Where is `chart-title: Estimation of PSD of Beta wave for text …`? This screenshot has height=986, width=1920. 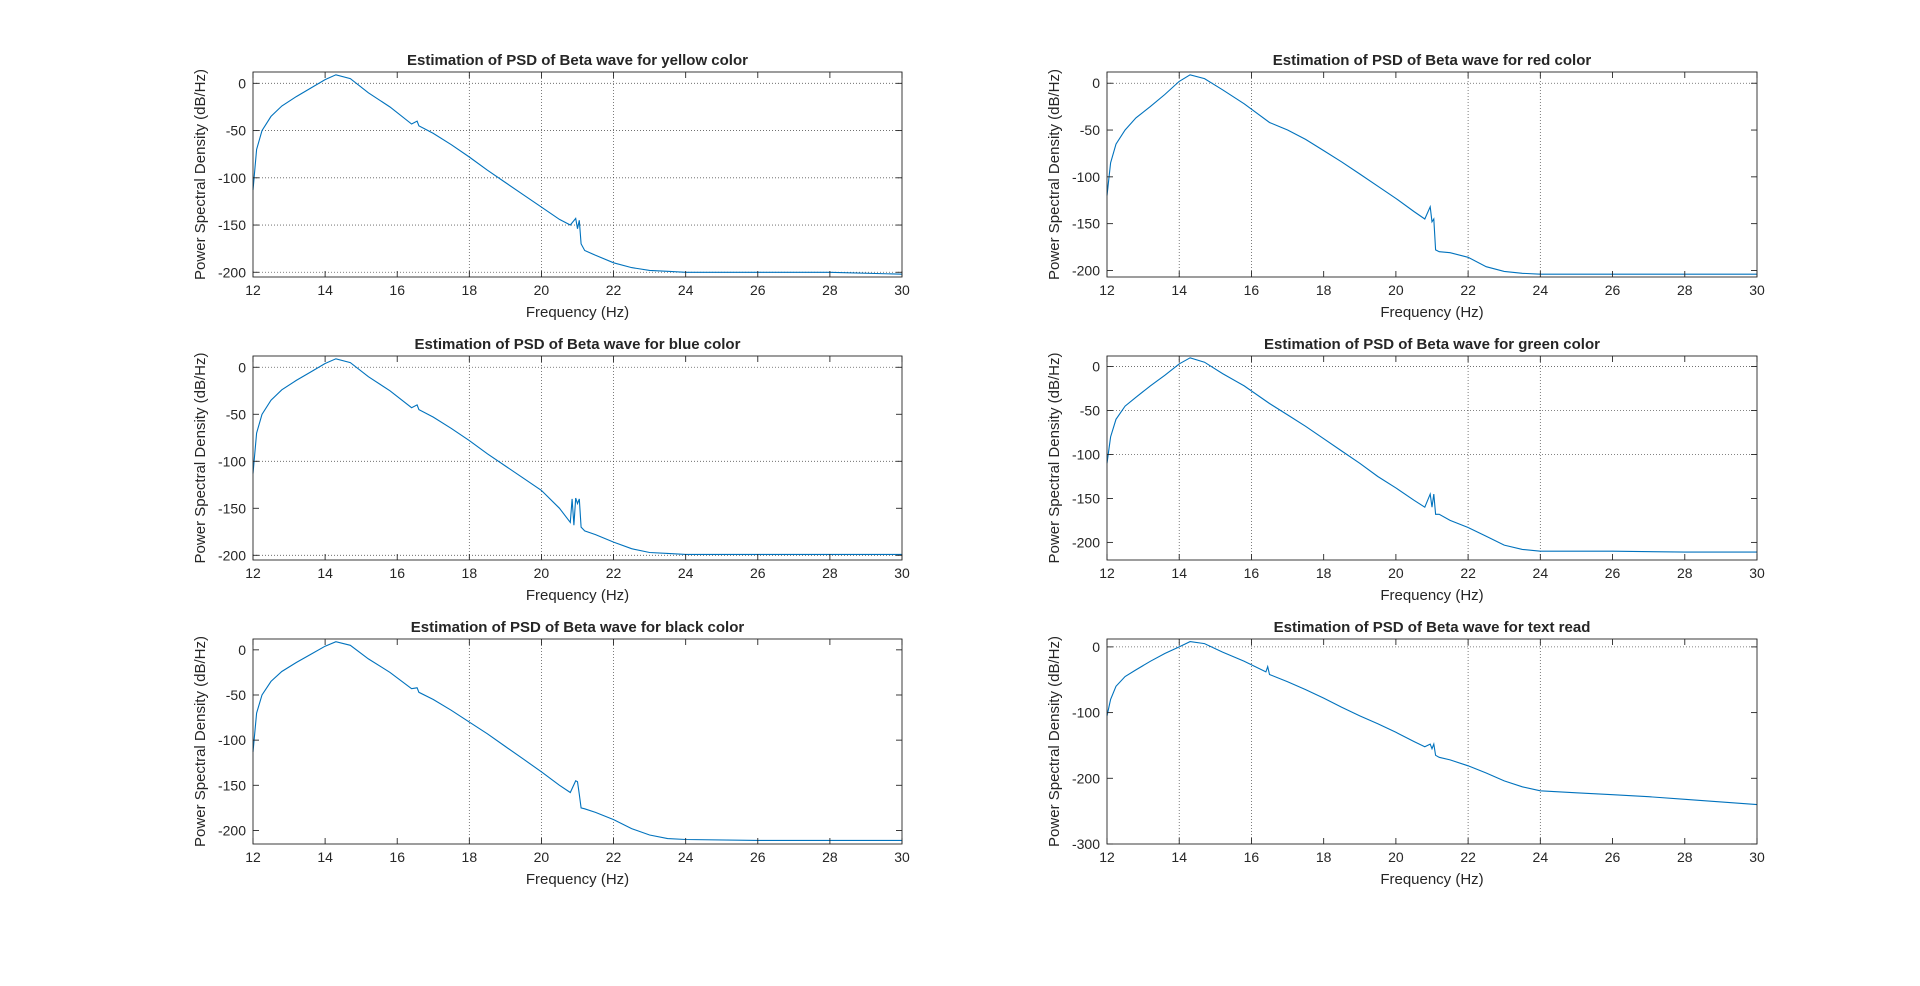
chart-title: Estimation of PSD of Beta wave for text … is located at coordinates (1432, 627).